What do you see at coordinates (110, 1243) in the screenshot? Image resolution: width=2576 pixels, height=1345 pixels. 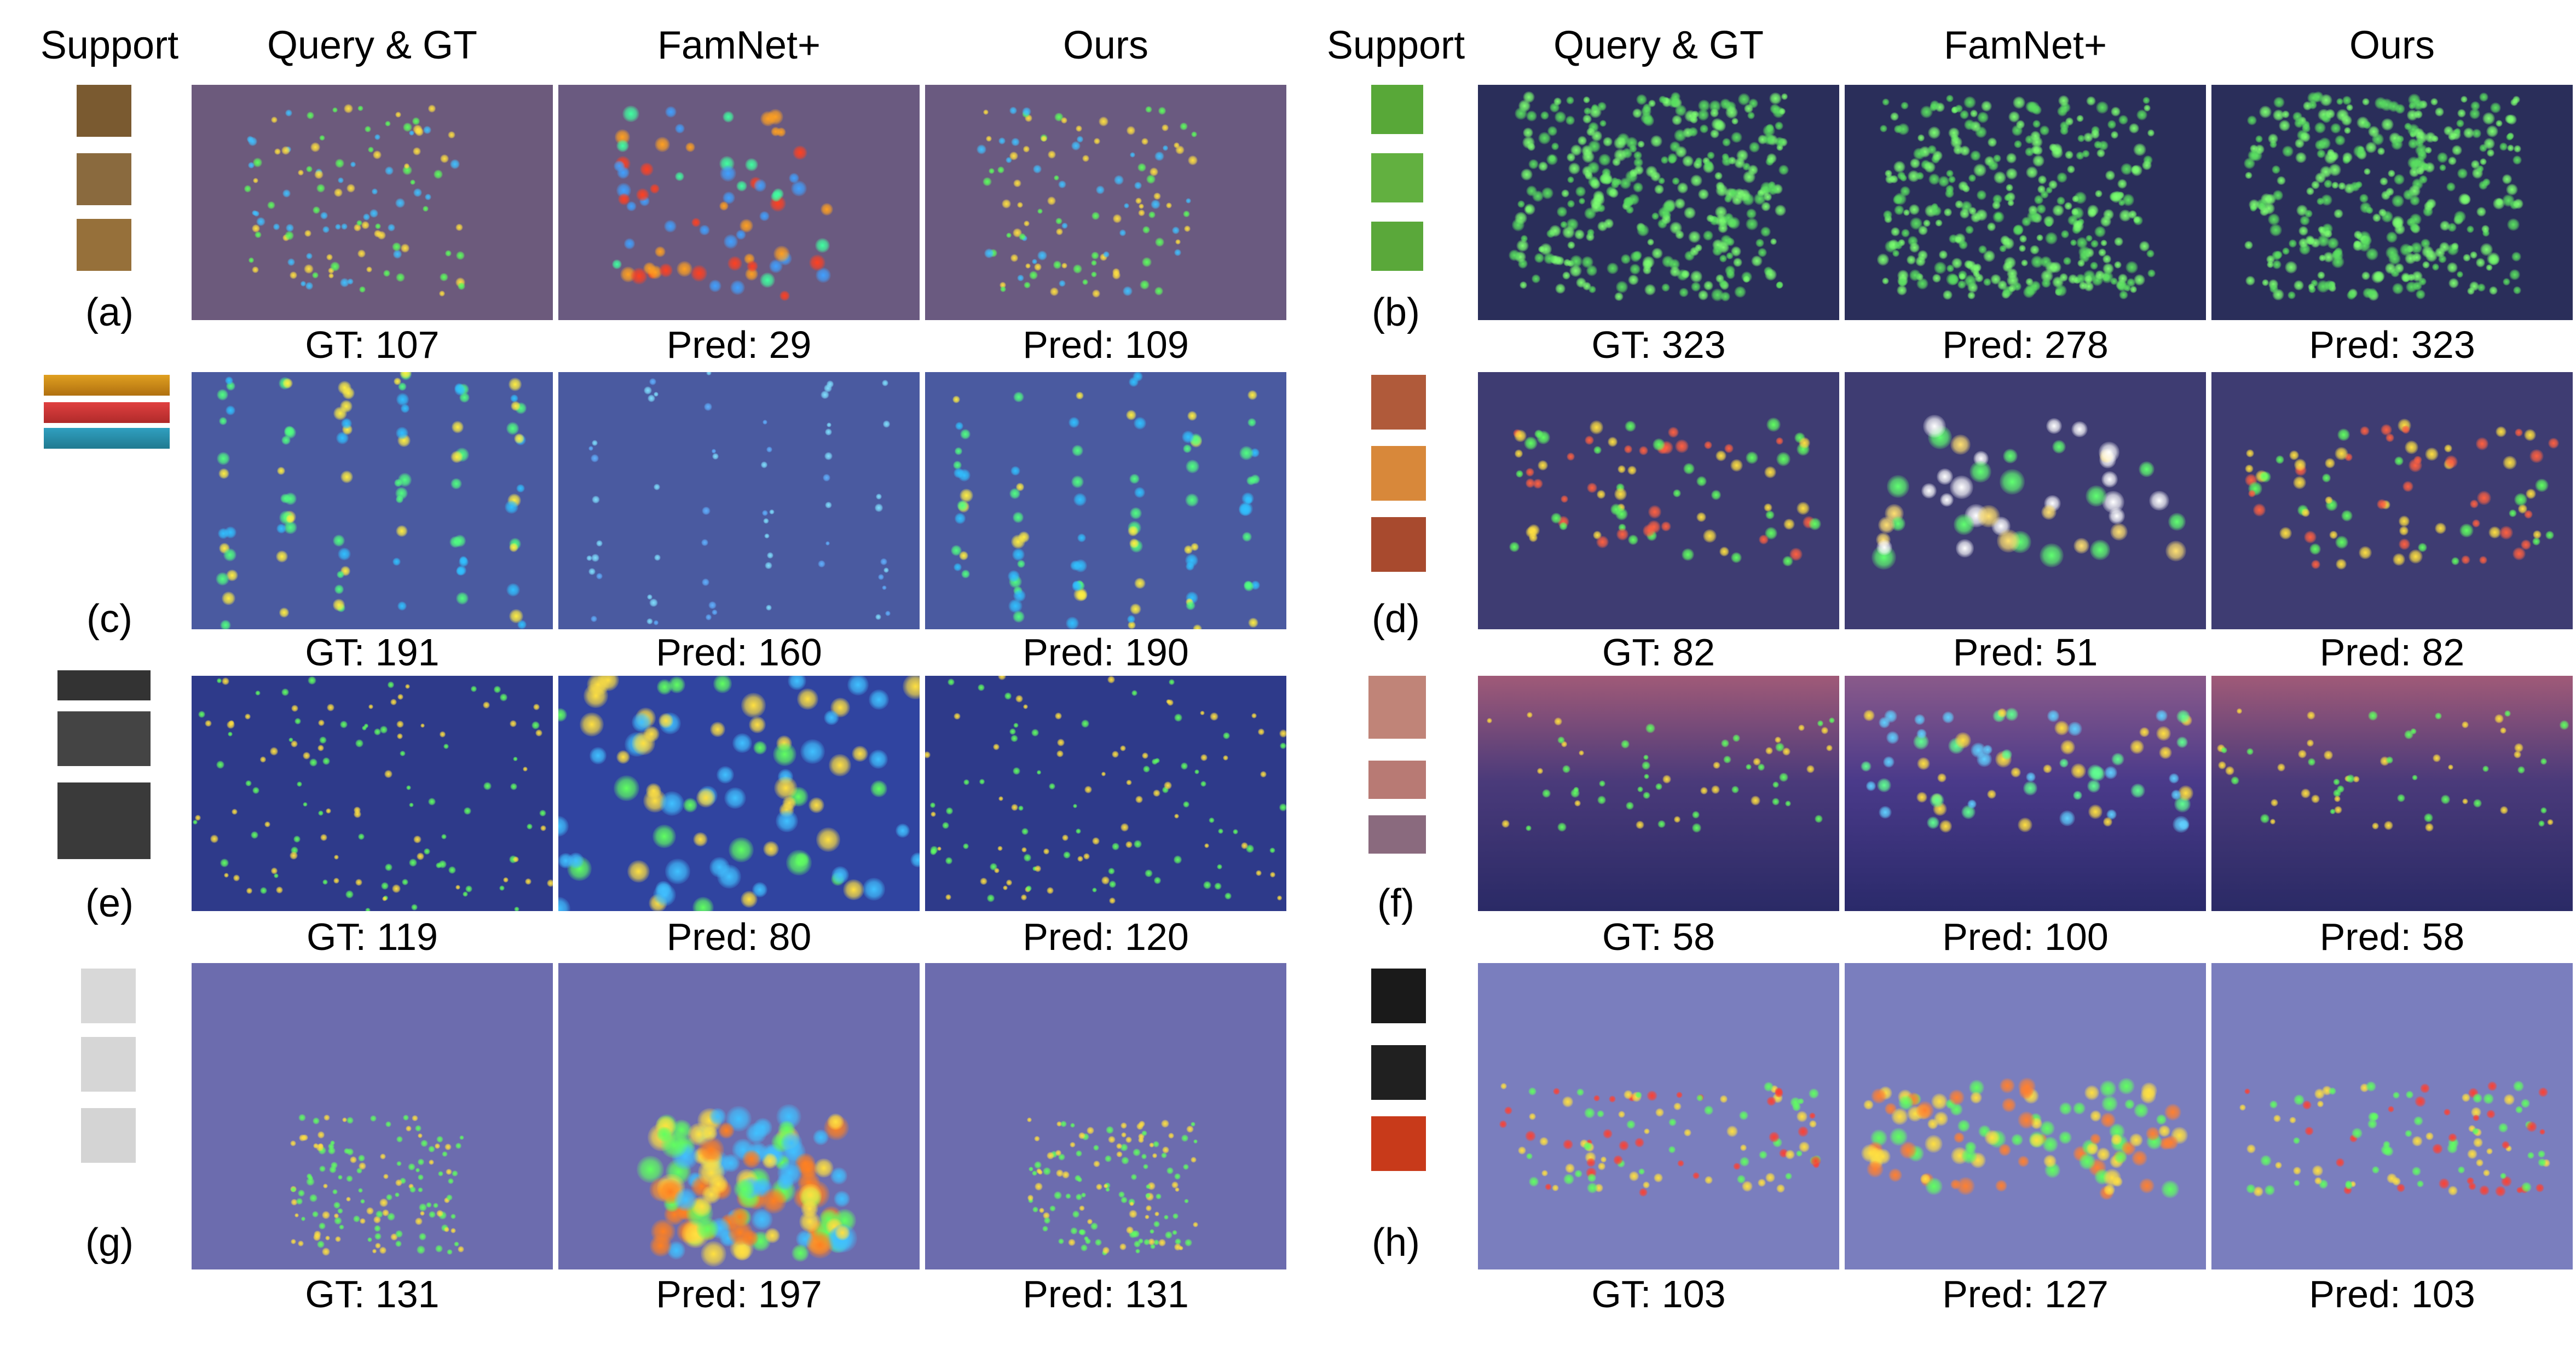 I see `row-label: (g)` at bounding box center [110, 1243].